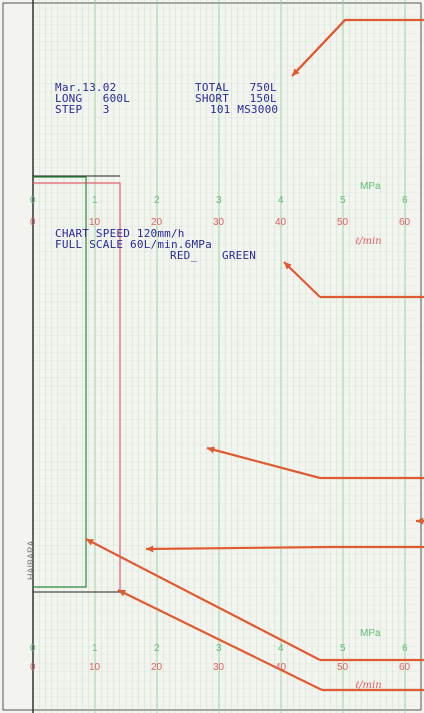 The width and height of the screenshot is (424, 713). What do you see at coordinates (238, 548) in the screenshot?
I see `arrow-red` at bounding box center [238, 548].